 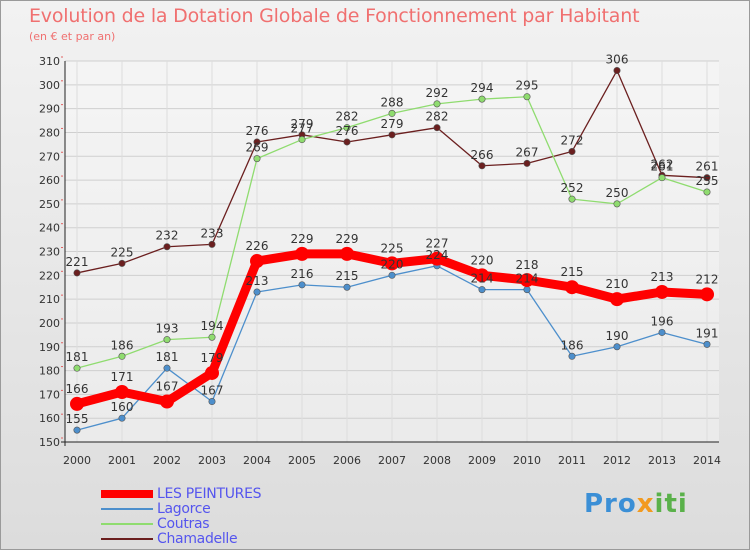 I want to click on x-tick-label-2008: 2008, so click(x=437, y=460).